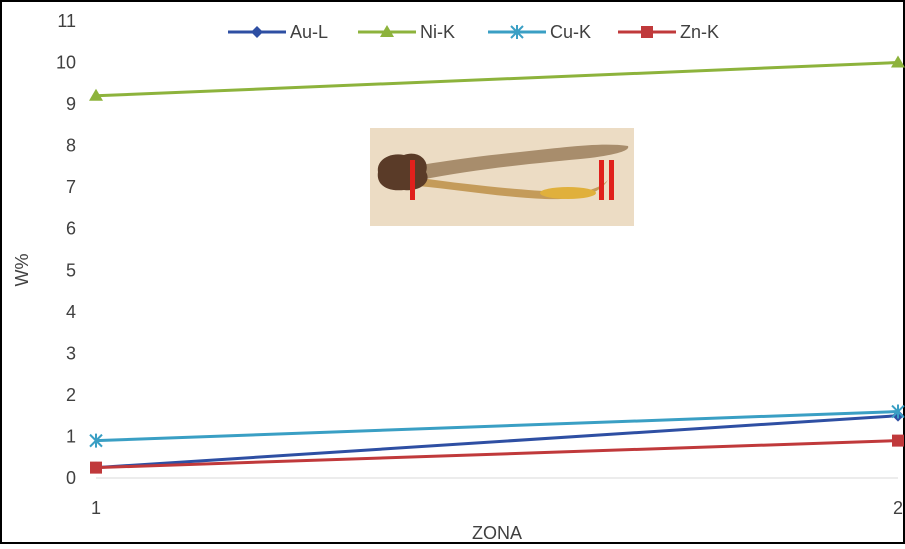 The height and width of the screenshot is (549, 905). I want to click on specimen-root, so click(402, 172).